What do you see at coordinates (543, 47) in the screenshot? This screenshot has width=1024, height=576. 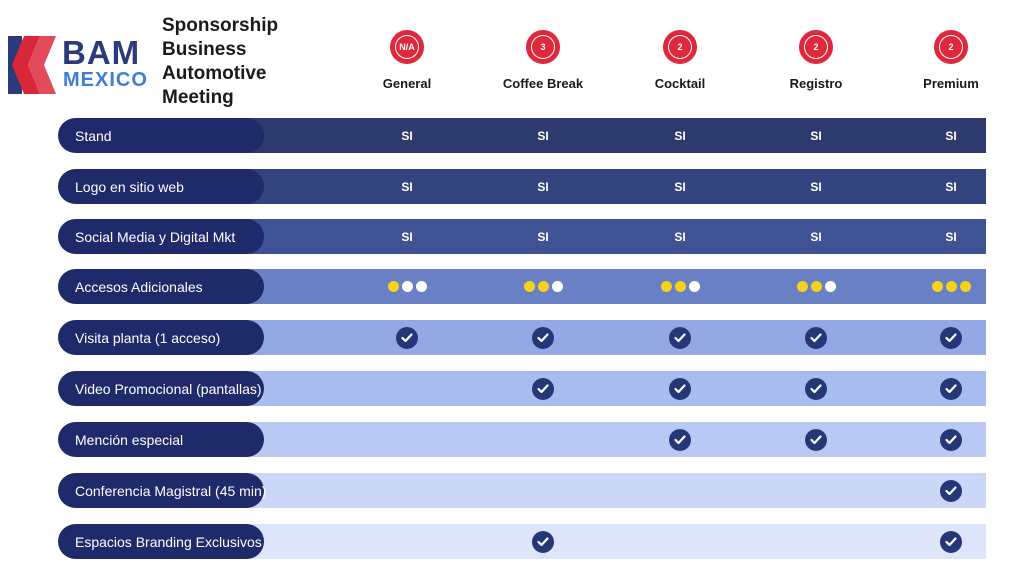 I see `plan-badge-value: 3` at bounding box center [543, 47].